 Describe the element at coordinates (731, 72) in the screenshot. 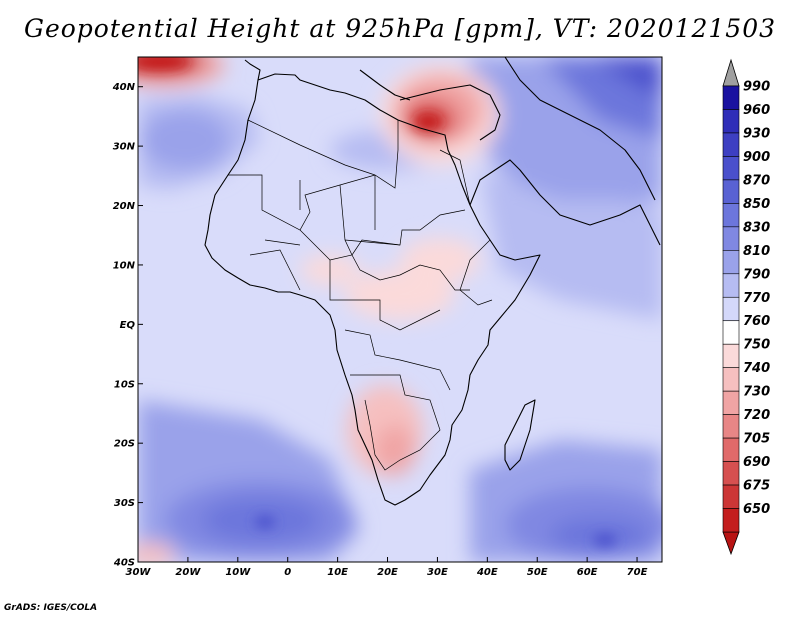

I see `colorbar-over-arrow` at that location.